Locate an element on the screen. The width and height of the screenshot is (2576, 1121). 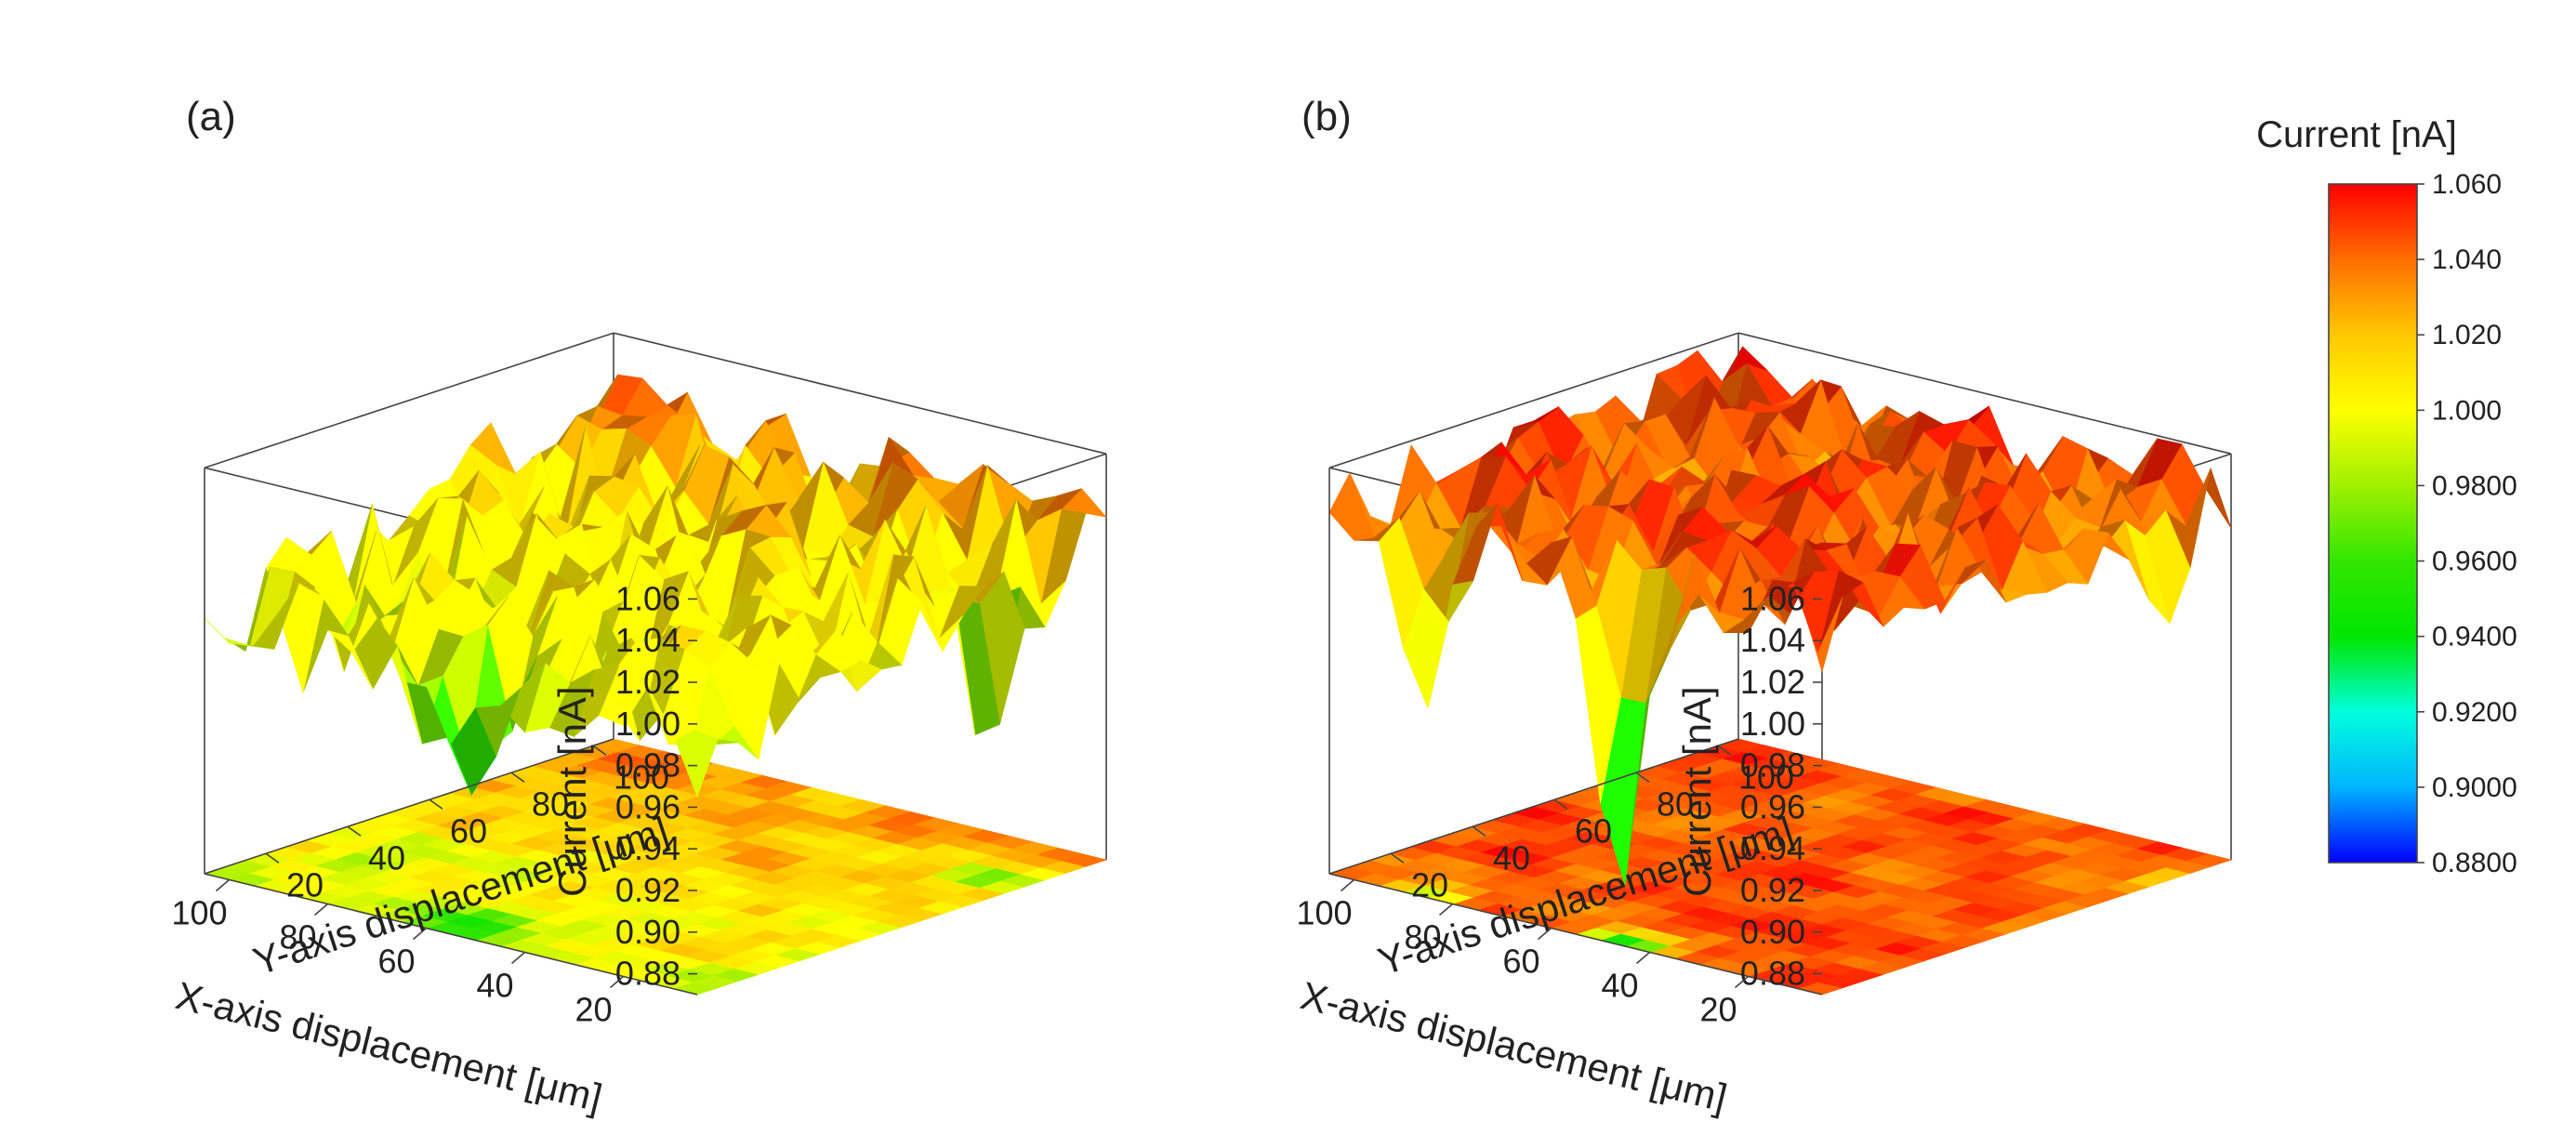
colorbar-label: 0.9200 is located at coordinates (2474, 713).